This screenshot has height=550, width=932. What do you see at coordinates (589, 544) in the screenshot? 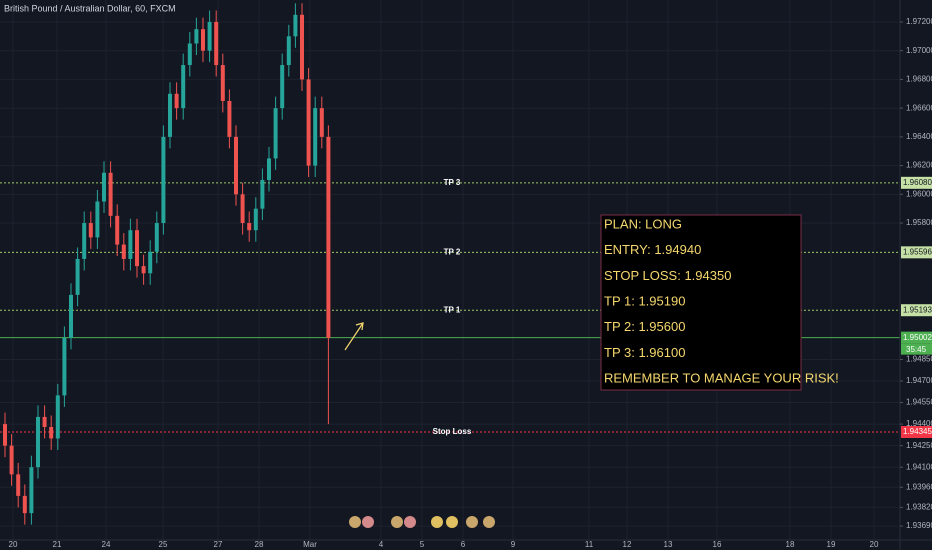
I see `x-tick-label: 11` at bounding box center [589, 544].